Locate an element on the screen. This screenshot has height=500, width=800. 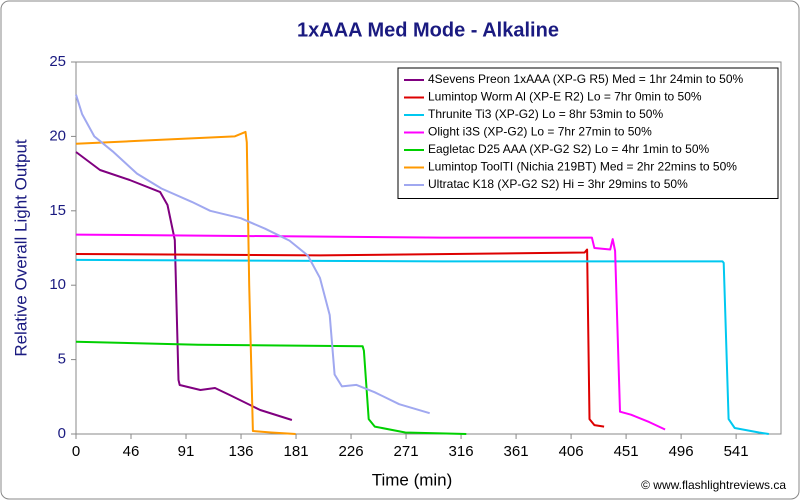
y-tick-label: 15 is located at coordinates (57, 210).